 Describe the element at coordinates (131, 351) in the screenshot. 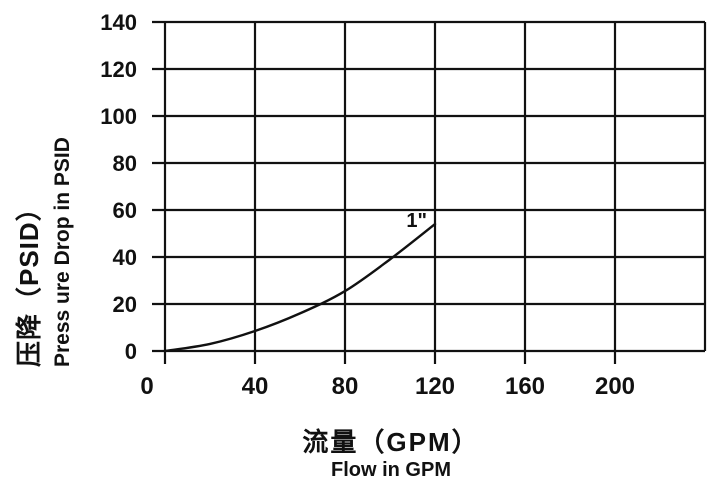

I see `y-tick-label: 0` at that location.